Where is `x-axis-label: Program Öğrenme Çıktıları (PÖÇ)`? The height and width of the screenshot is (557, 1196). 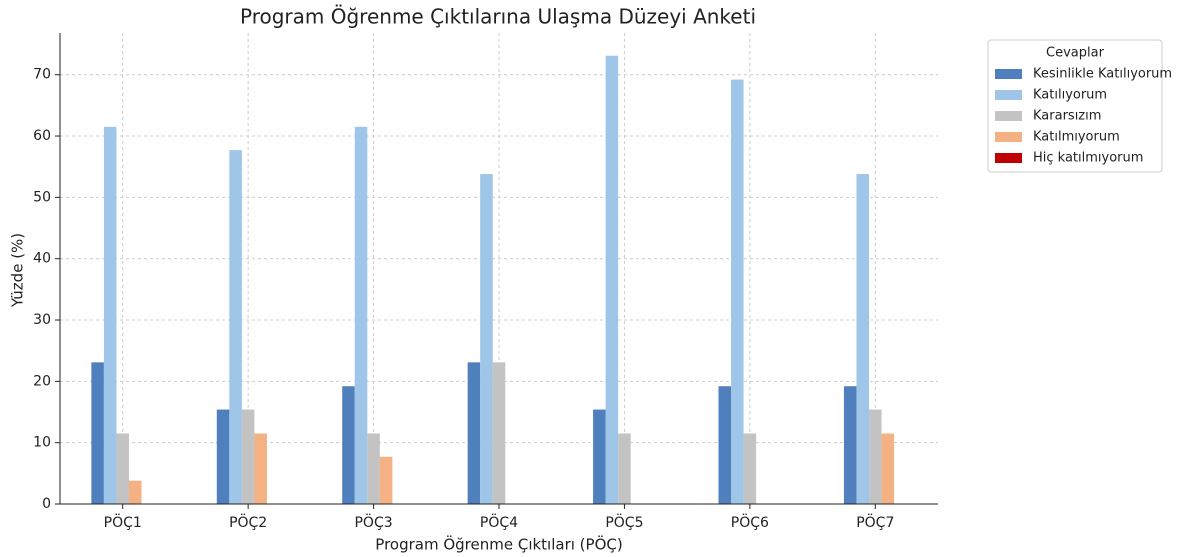 x-axis-label: Program Öğrenme Çıktıları (PÖÇ) is located at coordinates (498, 544).